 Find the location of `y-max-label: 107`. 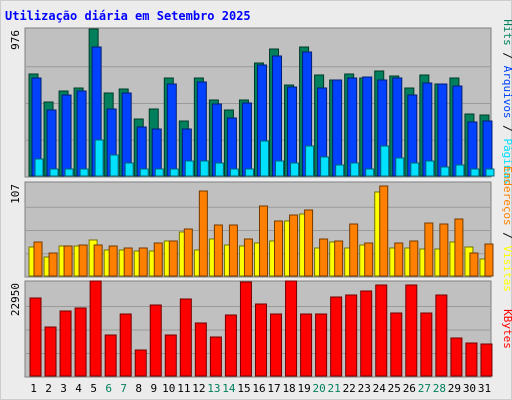

y-max-label: 107 is located at coordinates (15, 194).